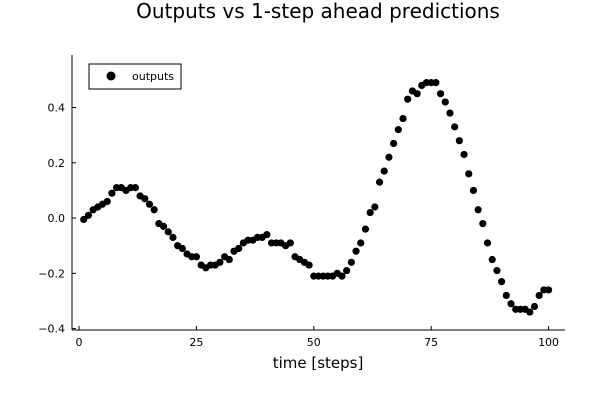 This screenshot has width=600, height=400. Describe the element at coordinates (314, 342) in the screenshot. I see `x-tick-label: 50` at that location.